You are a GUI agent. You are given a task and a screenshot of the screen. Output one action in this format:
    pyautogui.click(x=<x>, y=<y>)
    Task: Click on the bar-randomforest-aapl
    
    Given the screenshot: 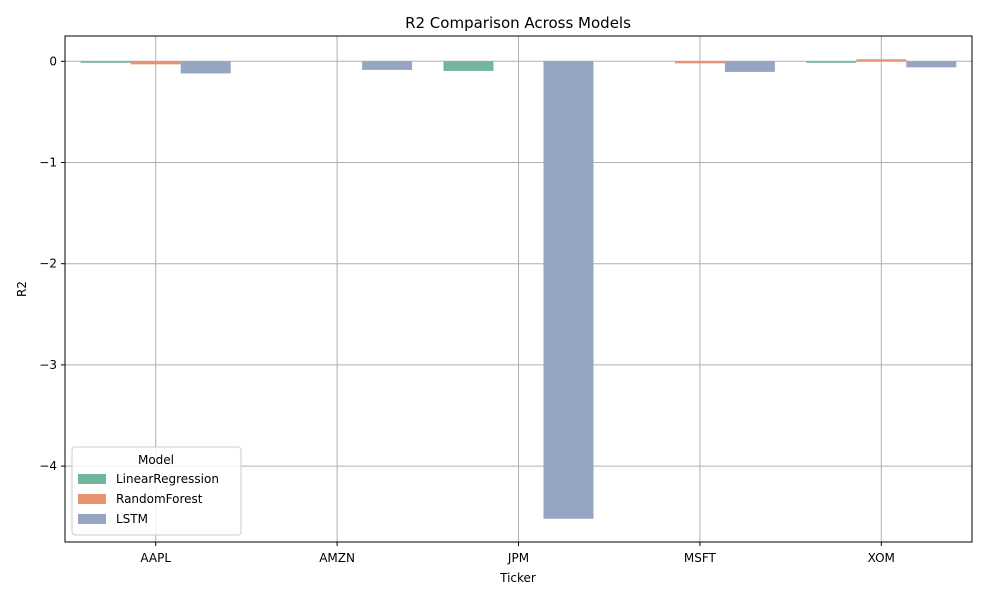 What is the action you would take?
    pyautogui.click(x=155, y=63)
    